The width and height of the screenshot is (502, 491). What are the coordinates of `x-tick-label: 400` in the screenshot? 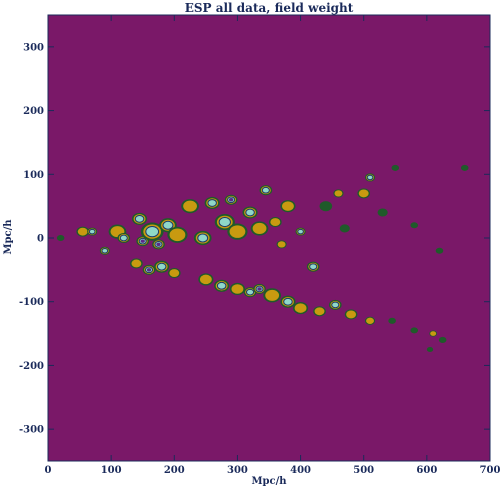 It's located at (300, 470).